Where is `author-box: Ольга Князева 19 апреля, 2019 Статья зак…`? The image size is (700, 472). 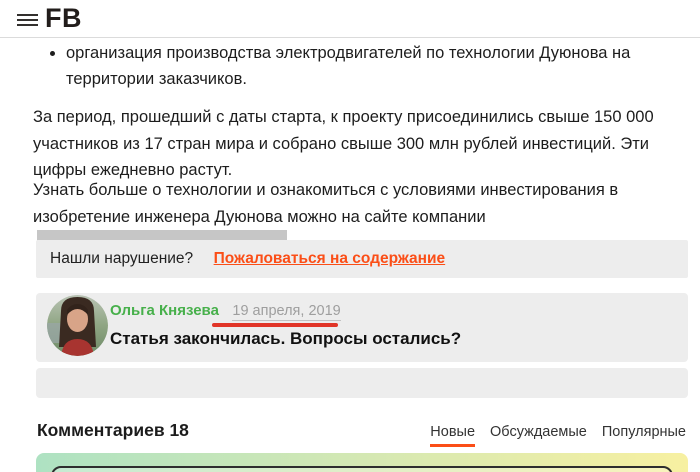
author-box: Ольга Князева 19 апреля, 2019 Статья зак… is located at coordinates (362, 327).